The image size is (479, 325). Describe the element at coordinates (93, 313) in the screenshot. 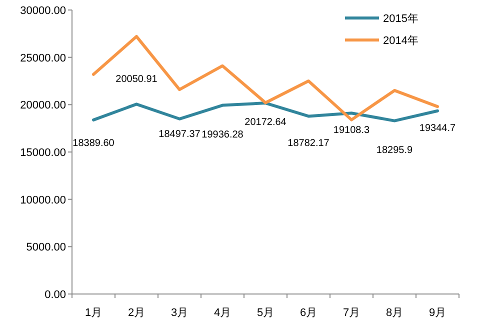

I see `x-tick-label: 1月` at that location.